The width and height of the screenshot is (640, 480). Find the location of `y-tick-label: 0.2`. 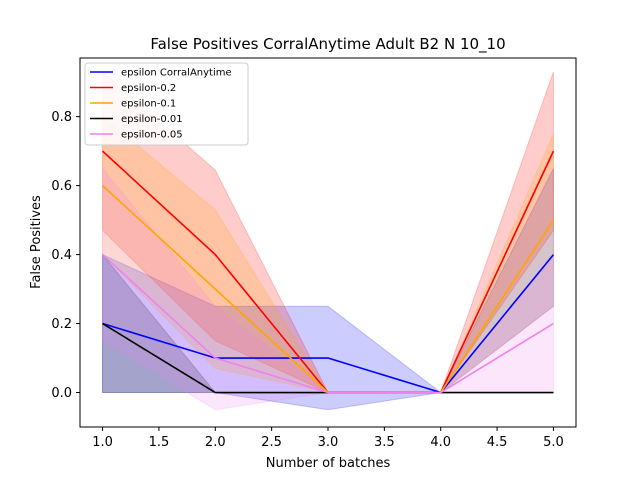

y-tick-label: 0.2 is located at coordinates (61, 324).